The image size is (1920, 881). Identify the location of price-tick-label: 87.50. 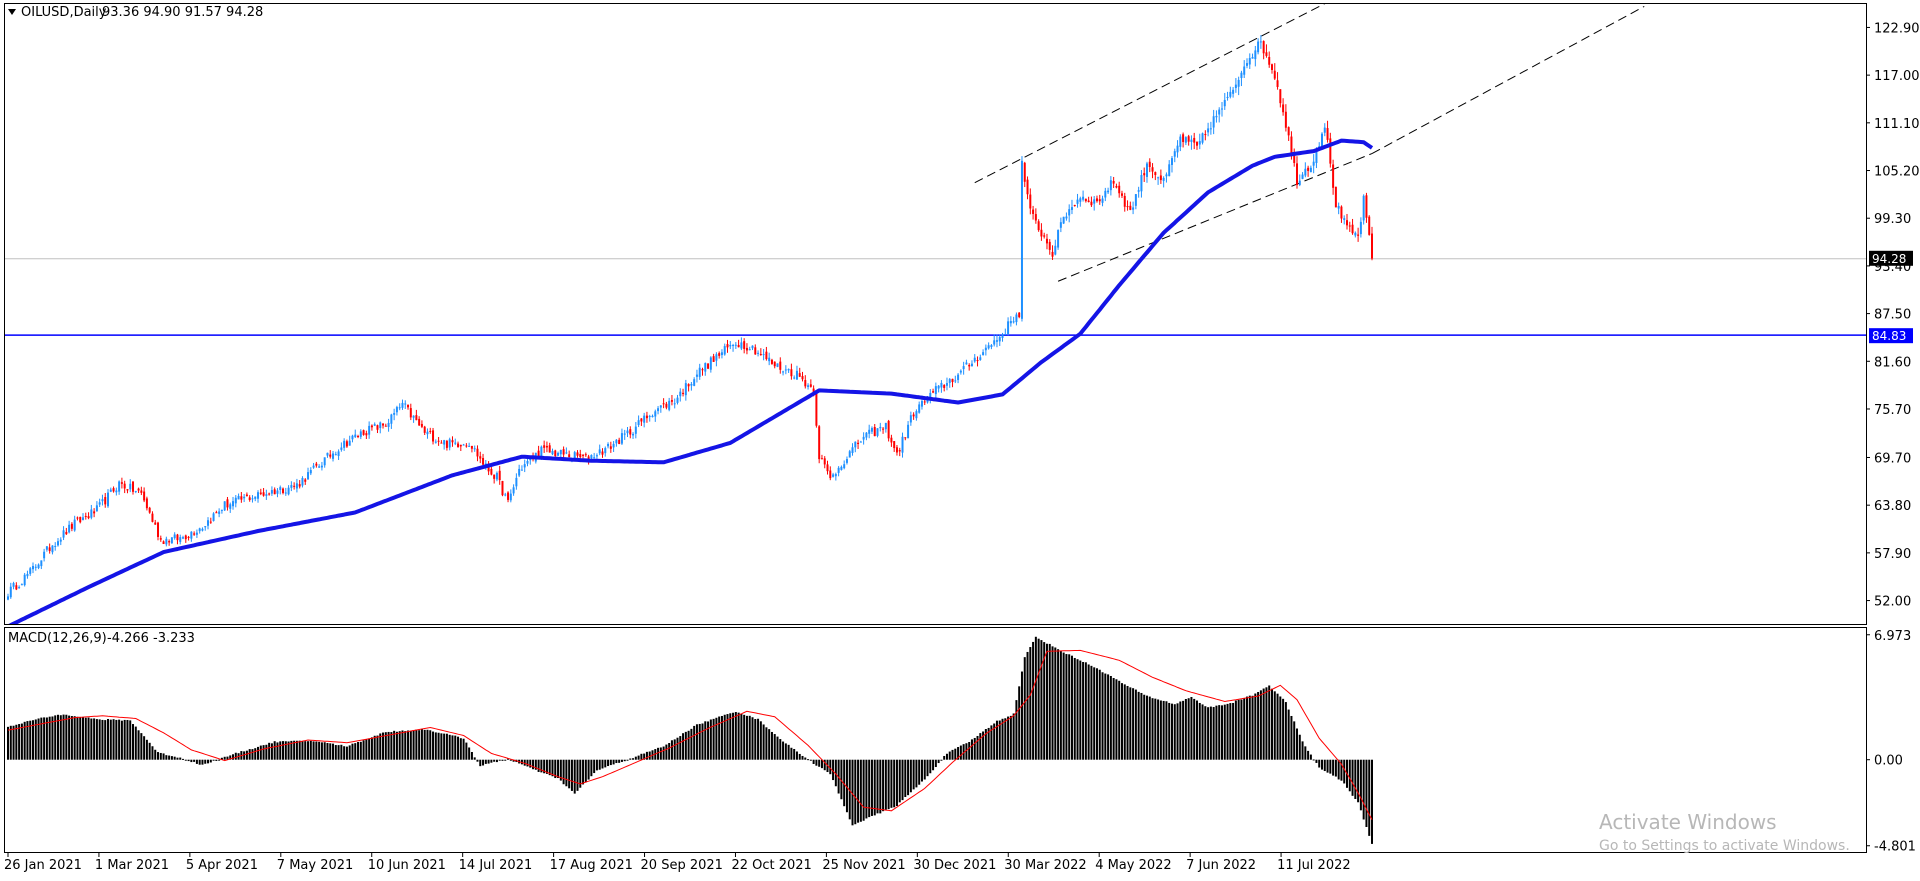
(1892, 315).